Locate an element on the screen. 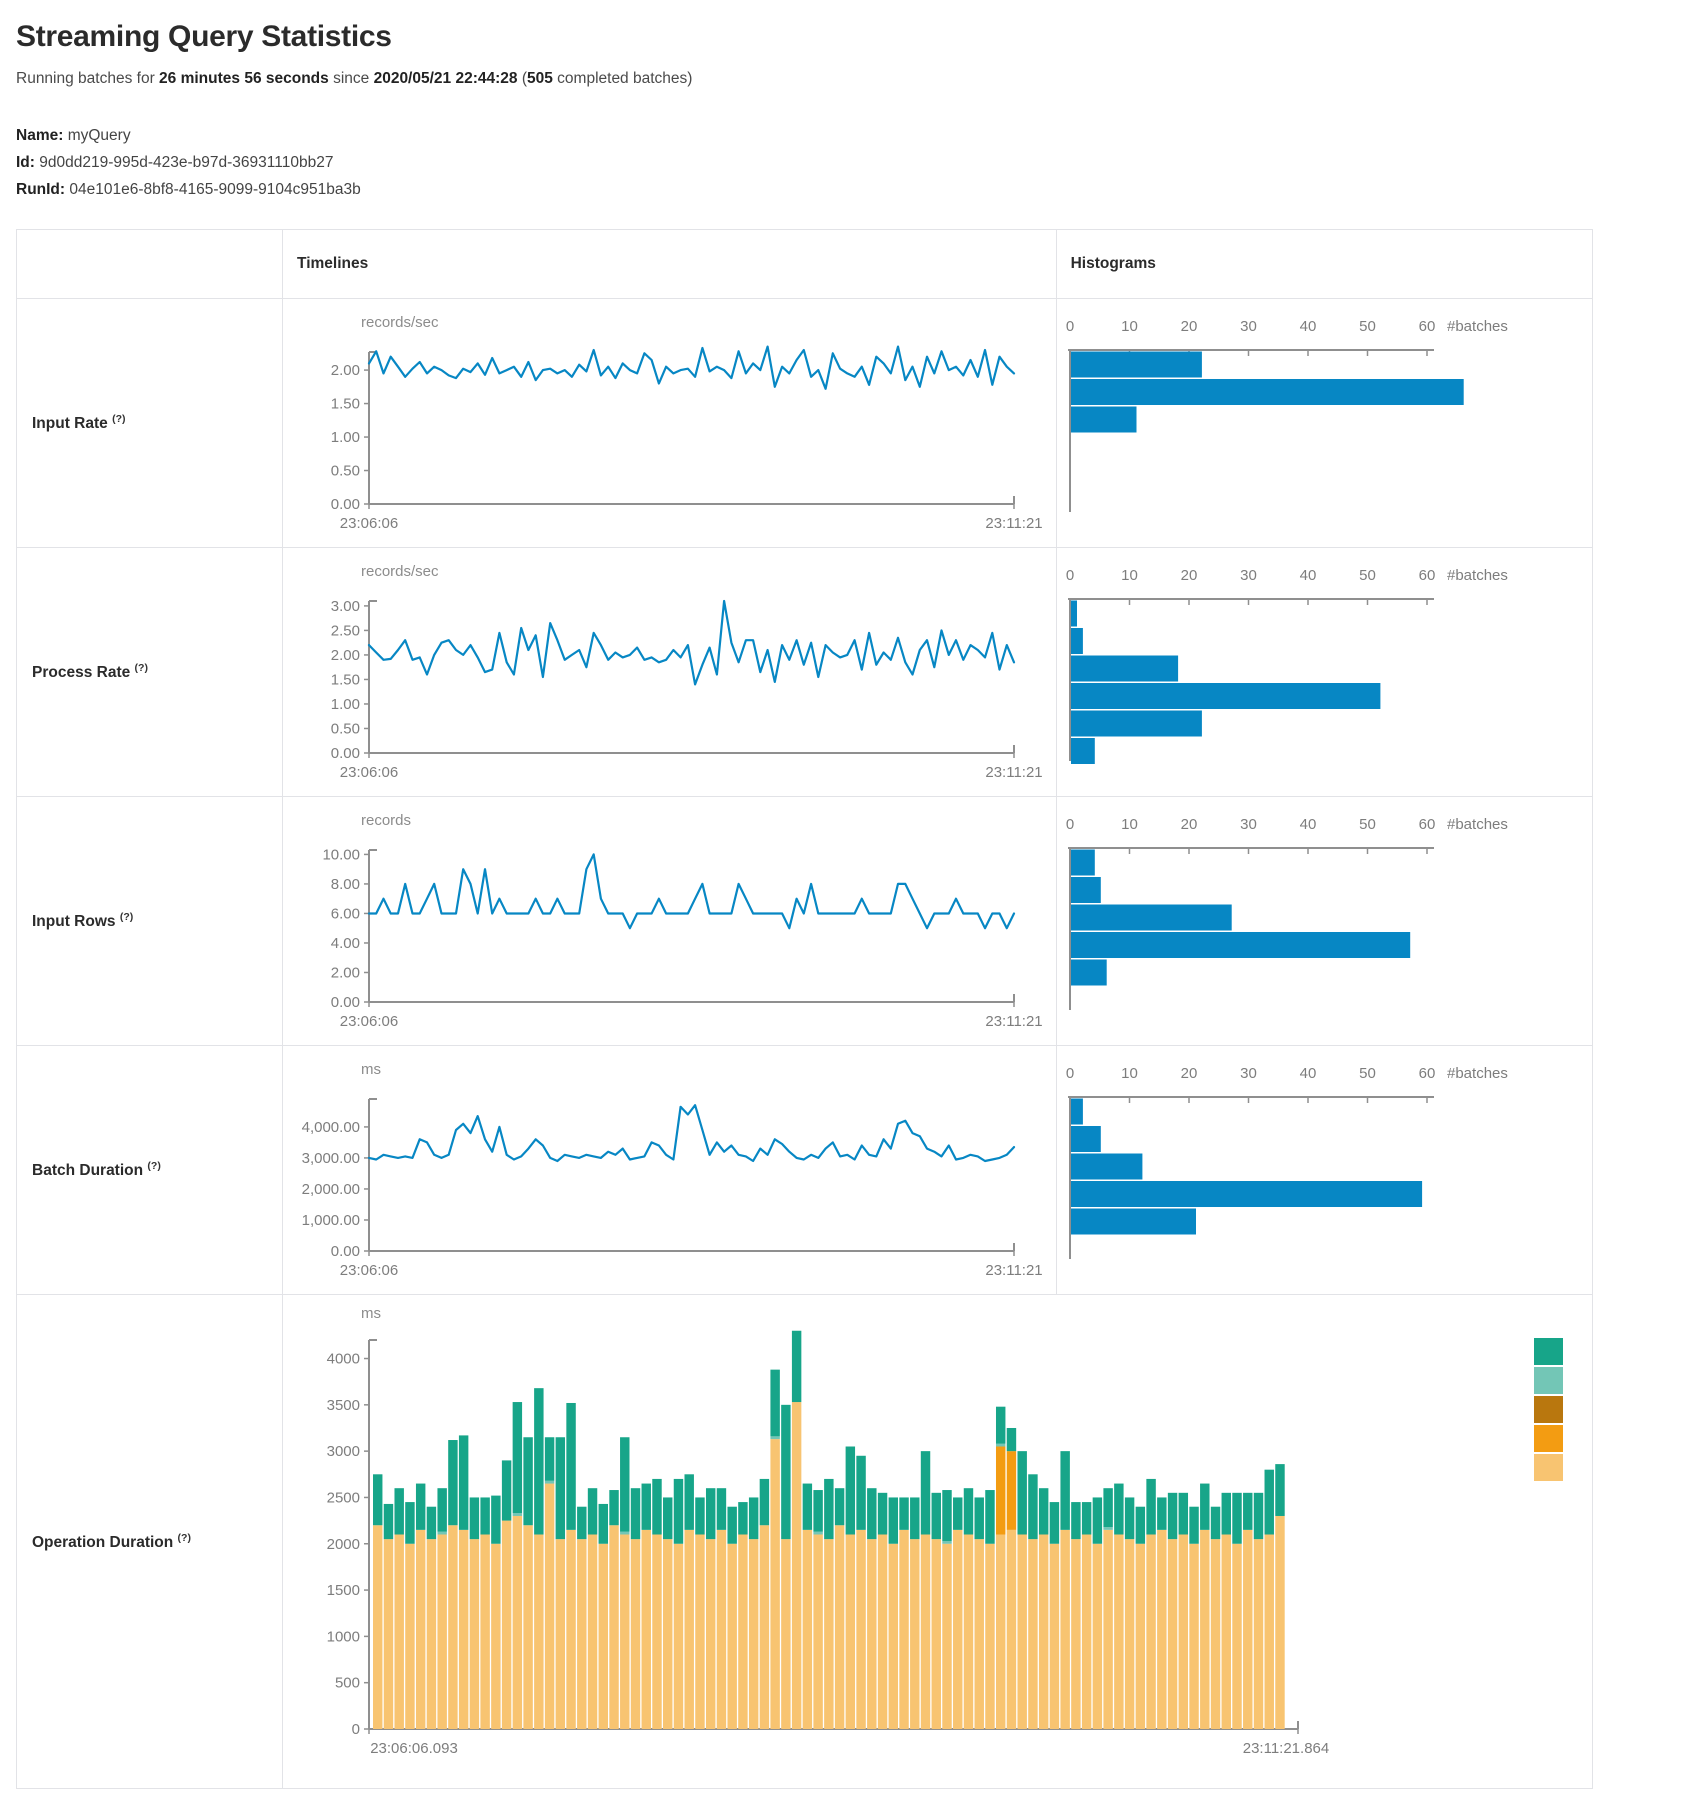  process-rate-histogram-cell: 0 10 20 30 40 50 60 #batches is located at coordinates (1324, 672).